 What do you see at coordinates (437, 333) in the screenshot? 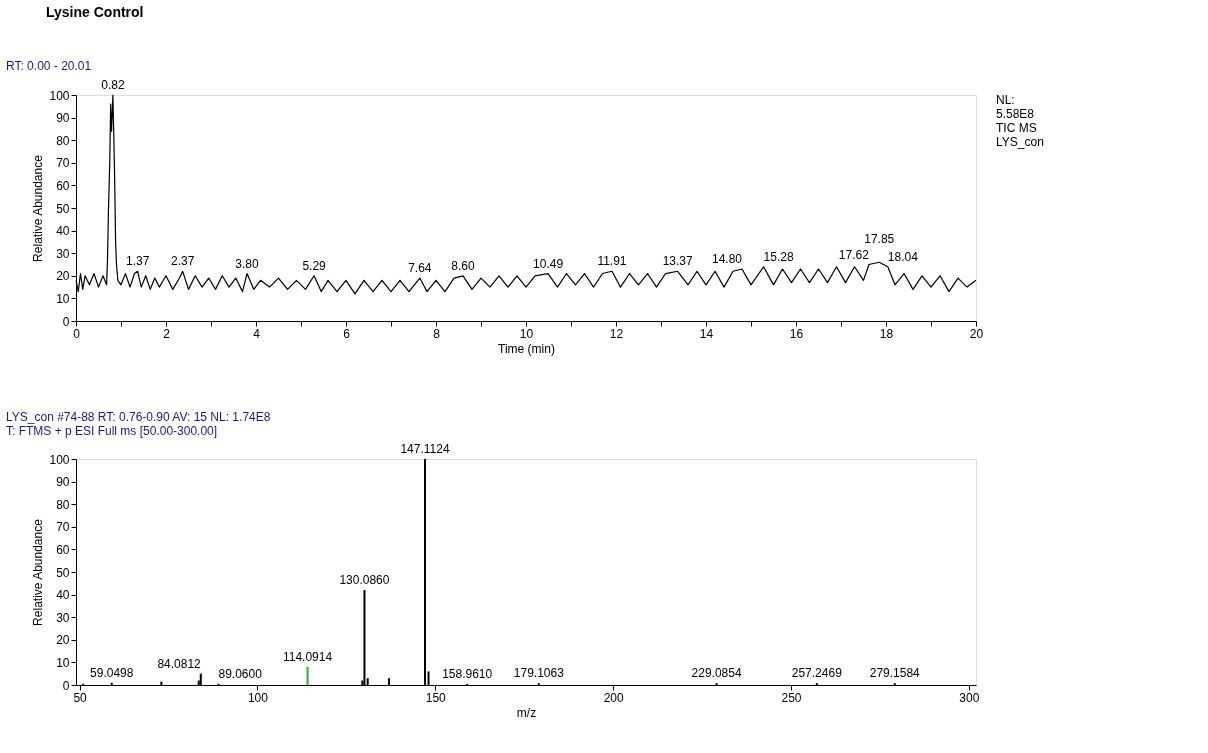
I see `x-tick-label: 8` at bounding box center [437, 333].